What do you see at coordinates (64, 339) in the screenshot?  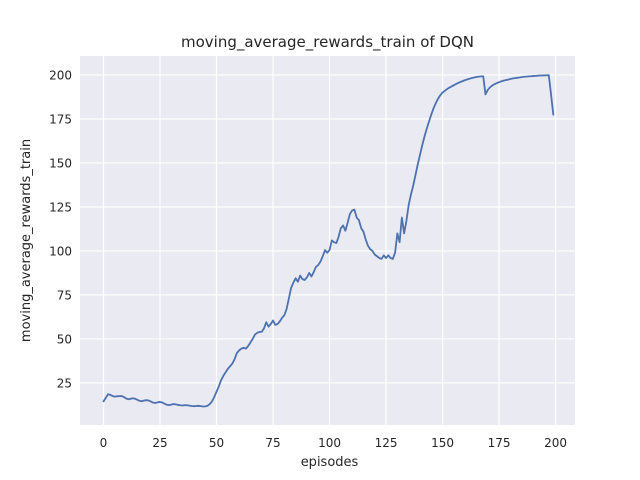 I see `y-tick-label: 50` at bounding box center [64, 339].